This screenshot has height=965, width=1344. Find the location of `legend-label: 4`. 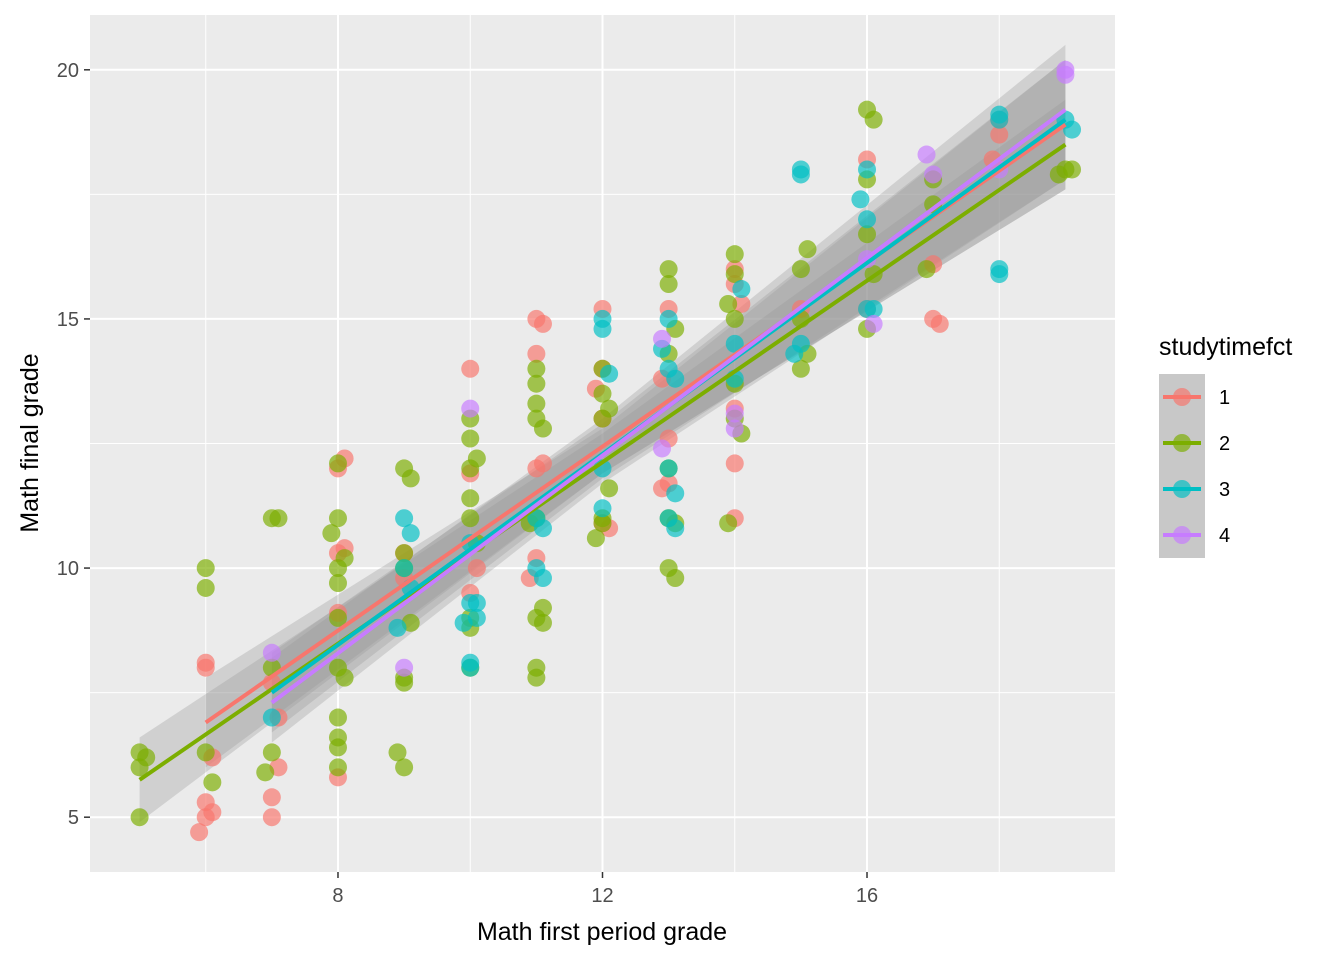

legend-label: 4 is located at coordinates (1224, 536).